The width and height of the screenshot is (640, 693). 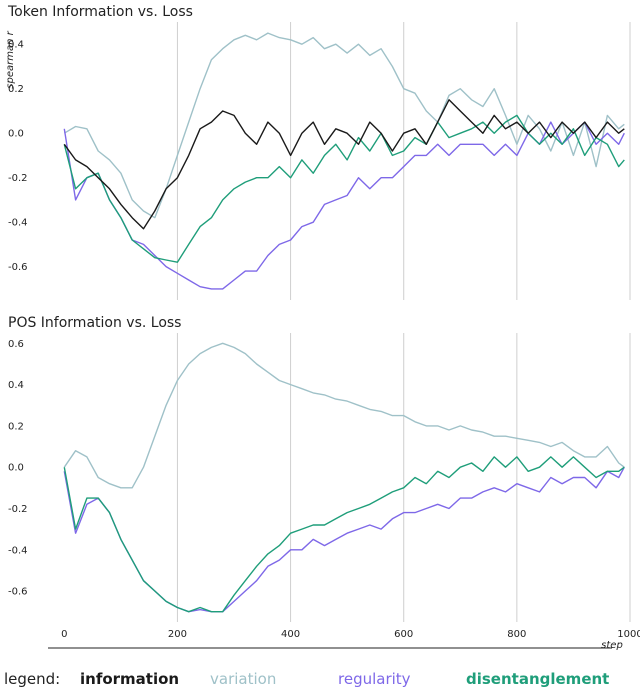 What do you see at coordinates (16, 344) in the screenshot?
I see `y-tick-label: 0.6` at bounding box center [16, 344].